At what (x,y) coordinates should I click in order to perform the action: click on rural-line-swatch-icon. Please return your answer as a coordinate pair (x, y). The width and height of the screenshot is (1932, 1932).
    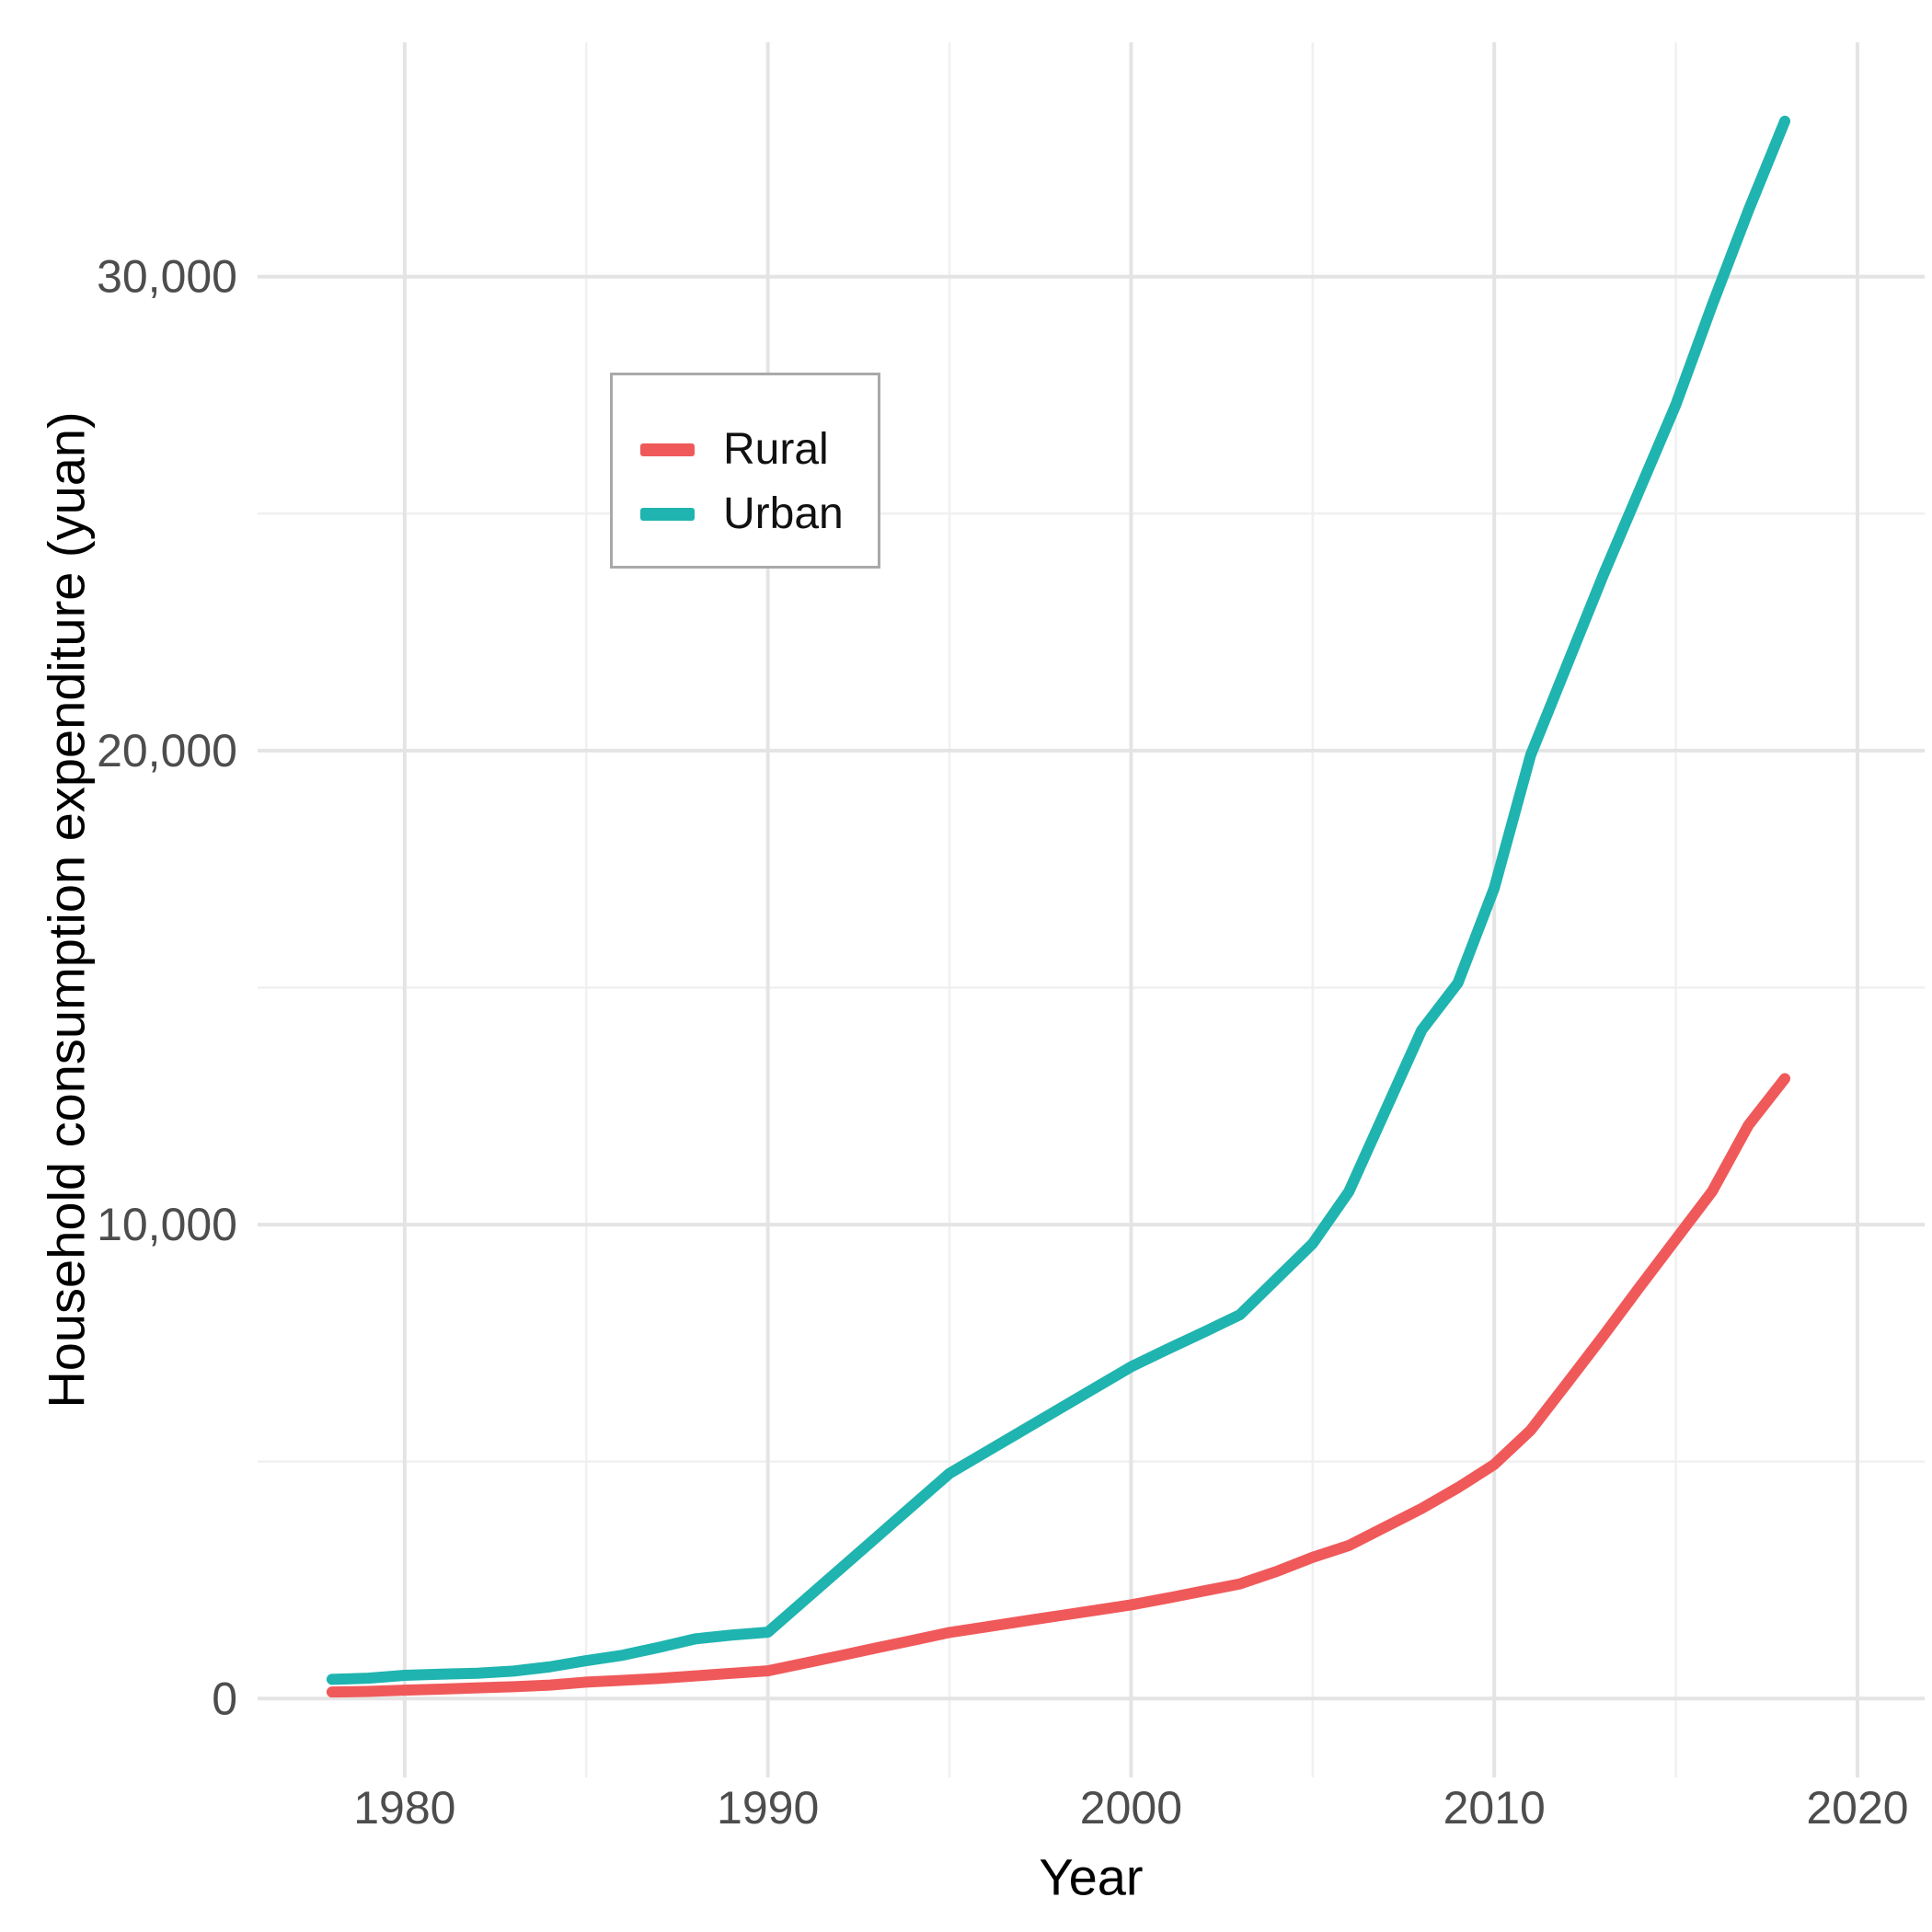
    Looking at the image, I should click on (667, 449).